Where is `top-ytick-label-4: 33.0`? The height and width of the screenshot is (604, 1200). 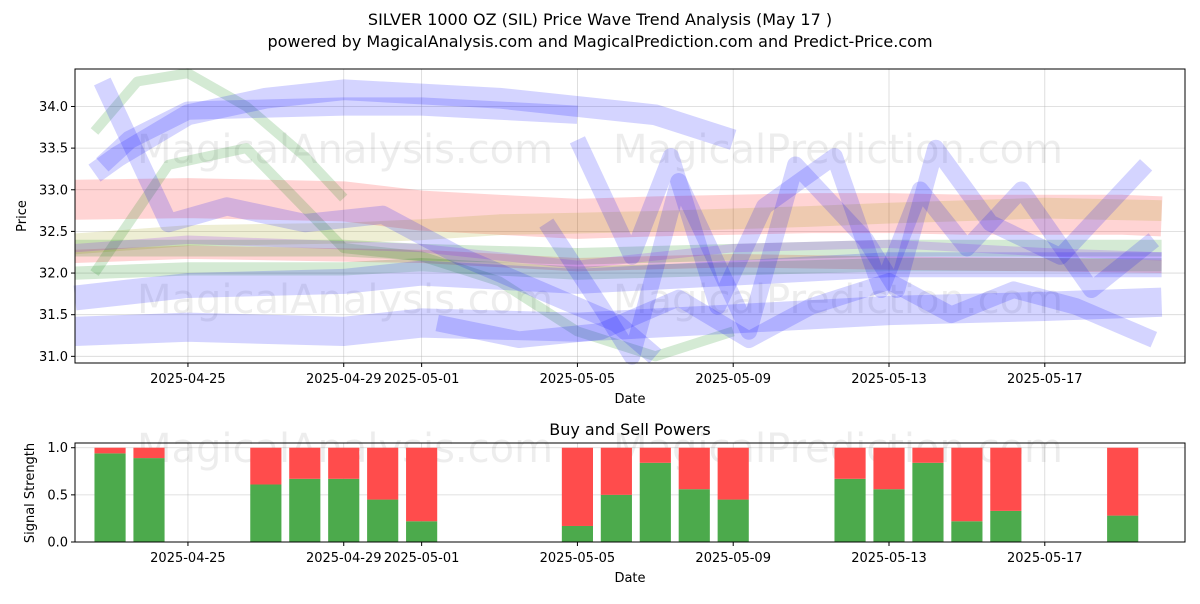 top-ytick-label-4: 33.0 is located at coordinates (53, 190).